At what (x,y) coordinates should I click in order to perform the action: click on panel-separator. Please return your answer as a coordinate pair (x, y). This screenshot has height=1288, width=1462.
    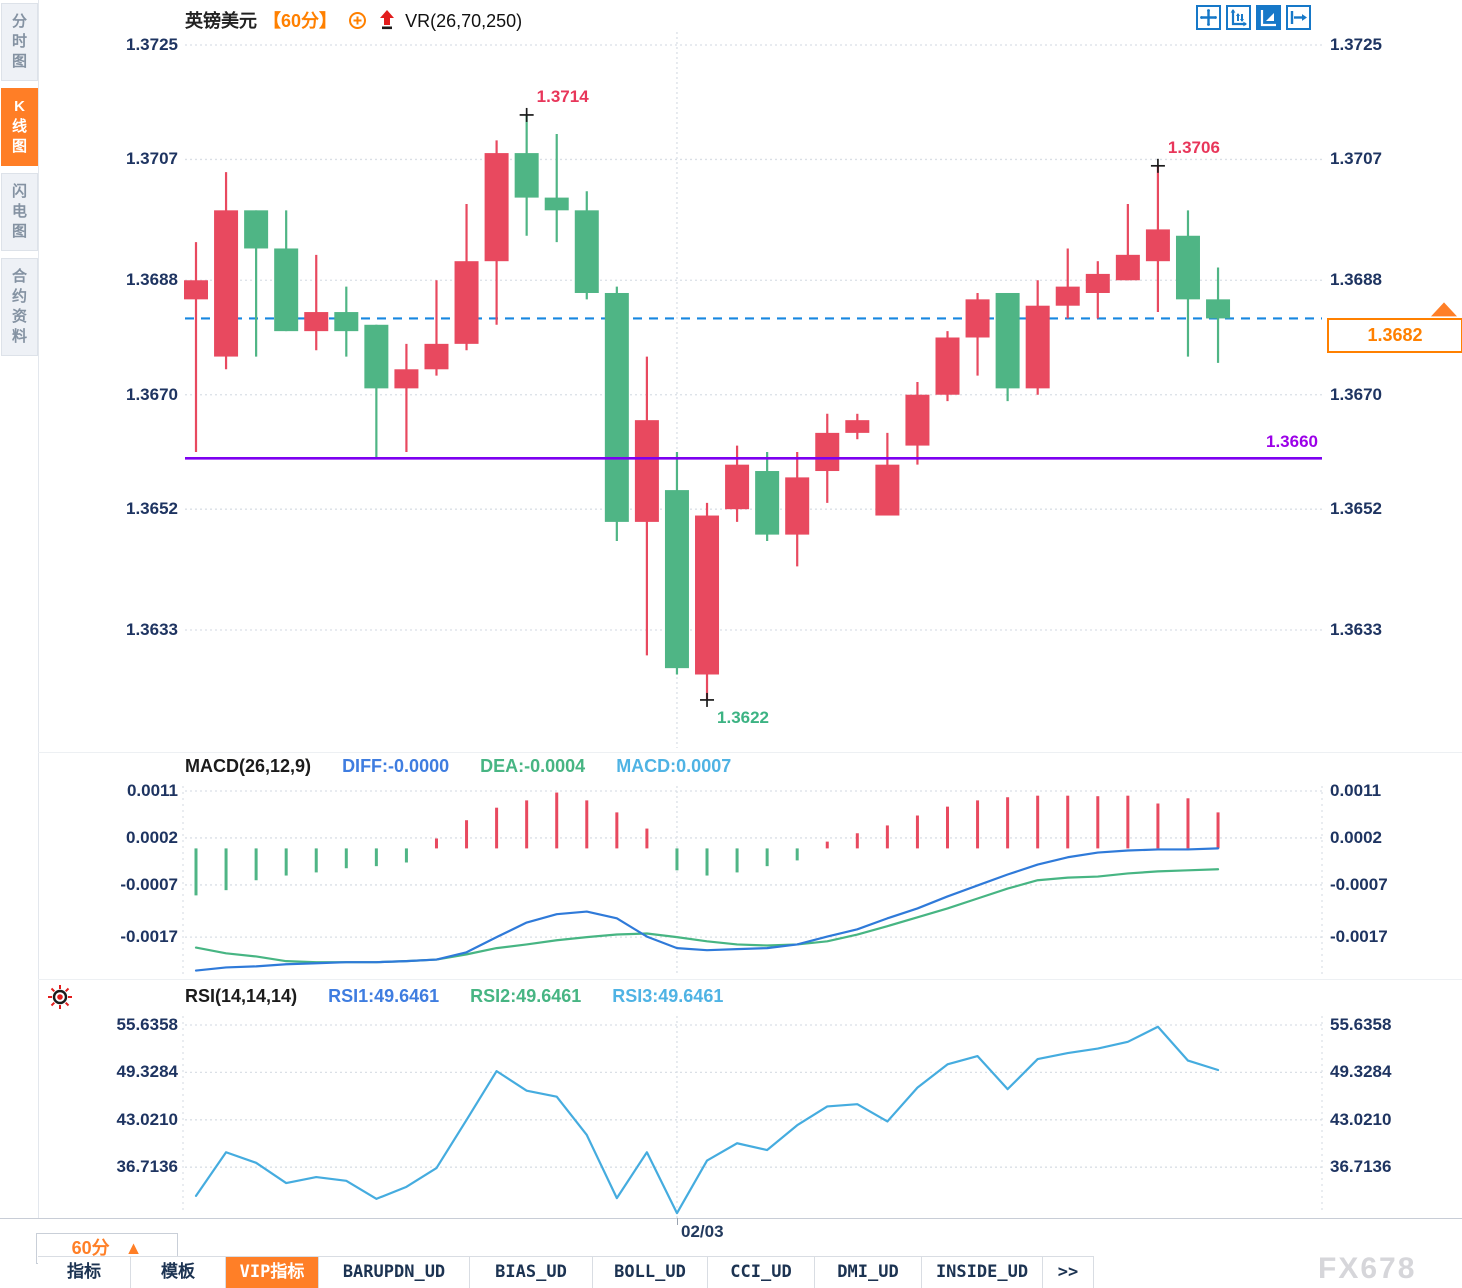
    Looking at the image, I should click on (750, 979).